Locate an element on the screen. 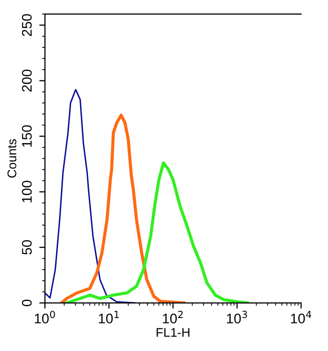 This screenshot has height=351, width=328. y-tick-label: 250 is located at coordinates (27, 25).